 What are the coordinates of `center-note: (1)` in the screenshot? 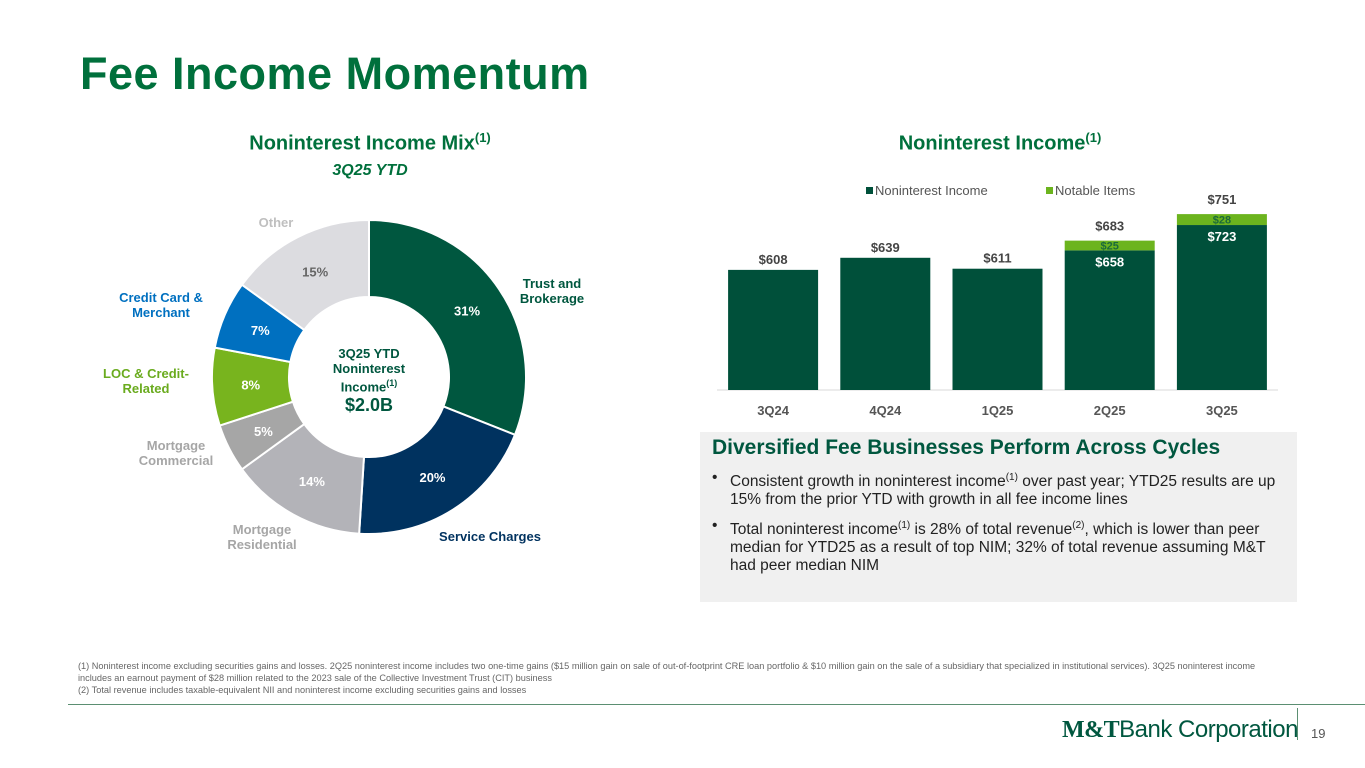 It's located at (392, 383).